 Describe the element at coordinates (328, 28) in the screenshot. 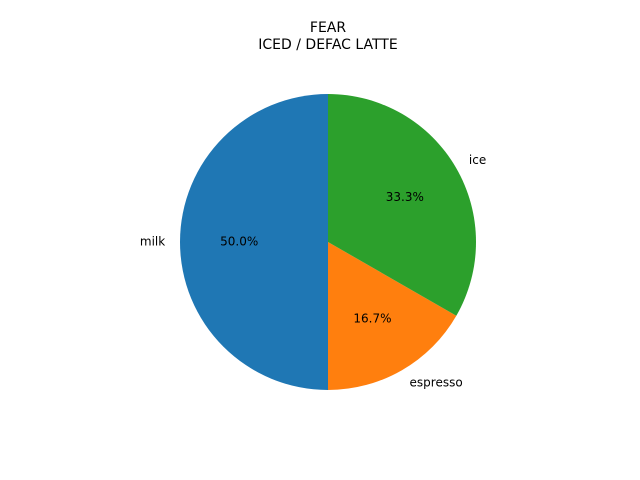

I see `chart-title-line-1: FEAR` at that location.